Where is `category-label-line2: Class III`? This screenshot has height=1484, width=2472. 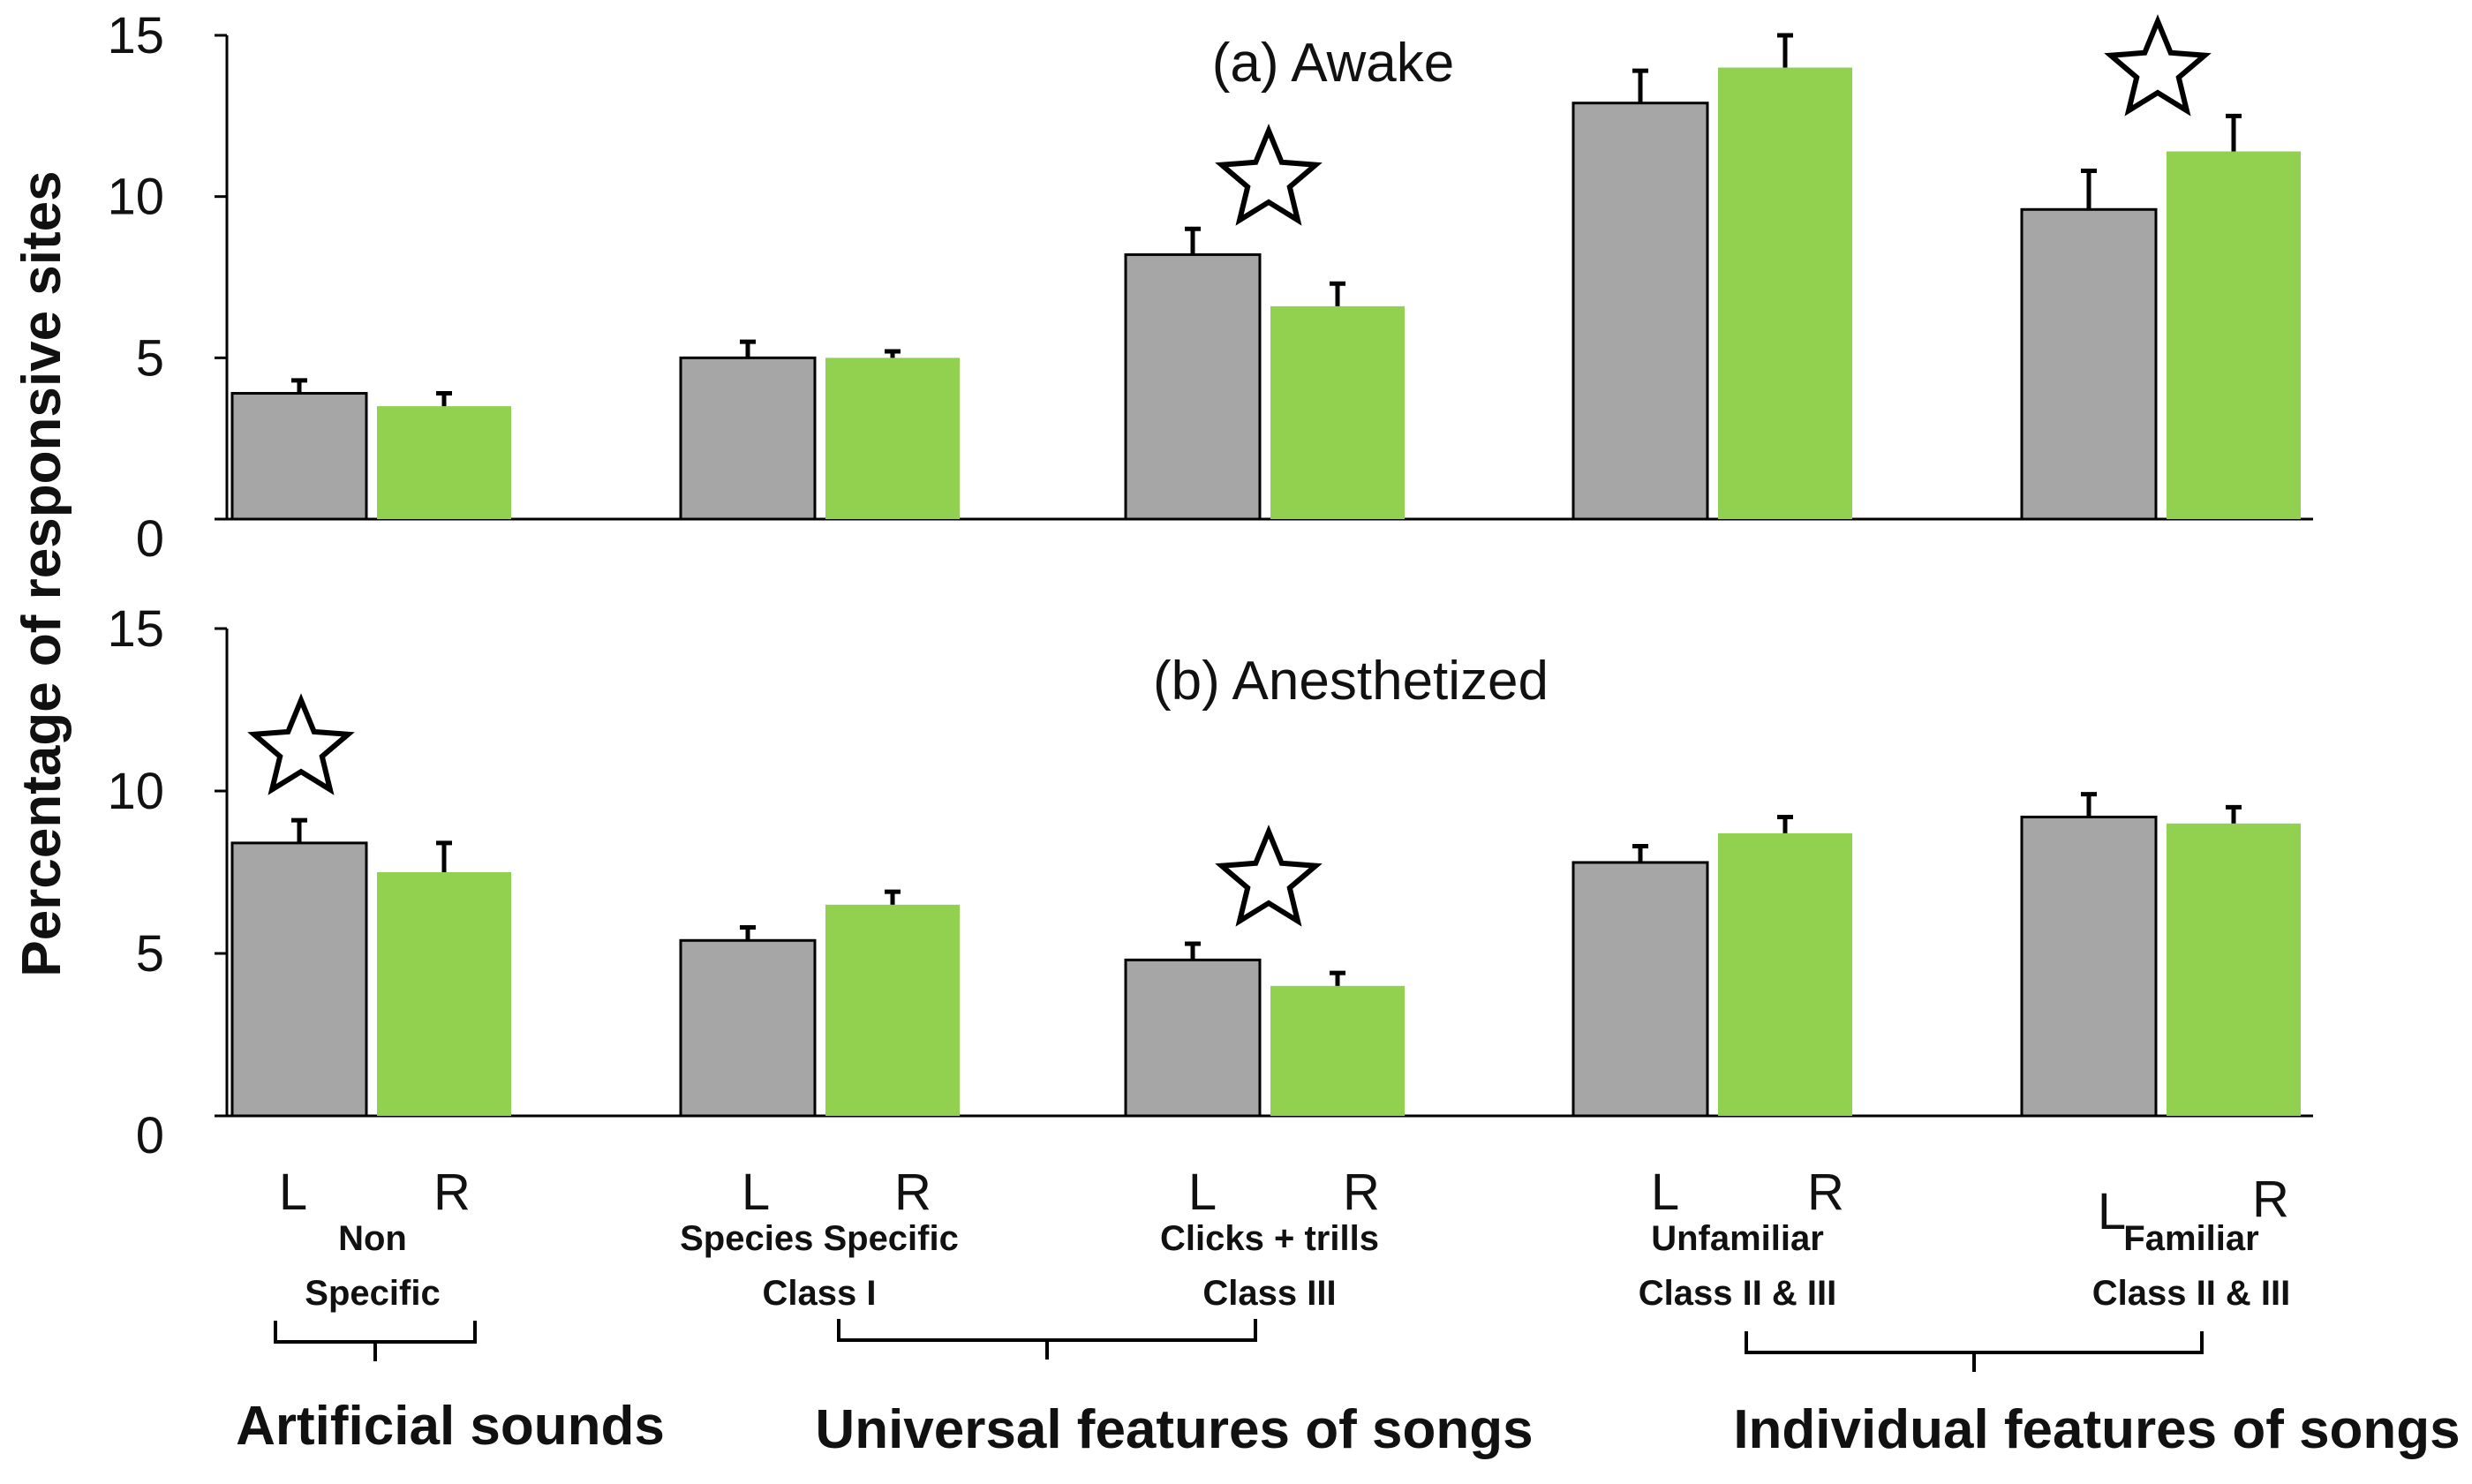 category-label-line2: Class III is located at coordinates (1269, 1293).